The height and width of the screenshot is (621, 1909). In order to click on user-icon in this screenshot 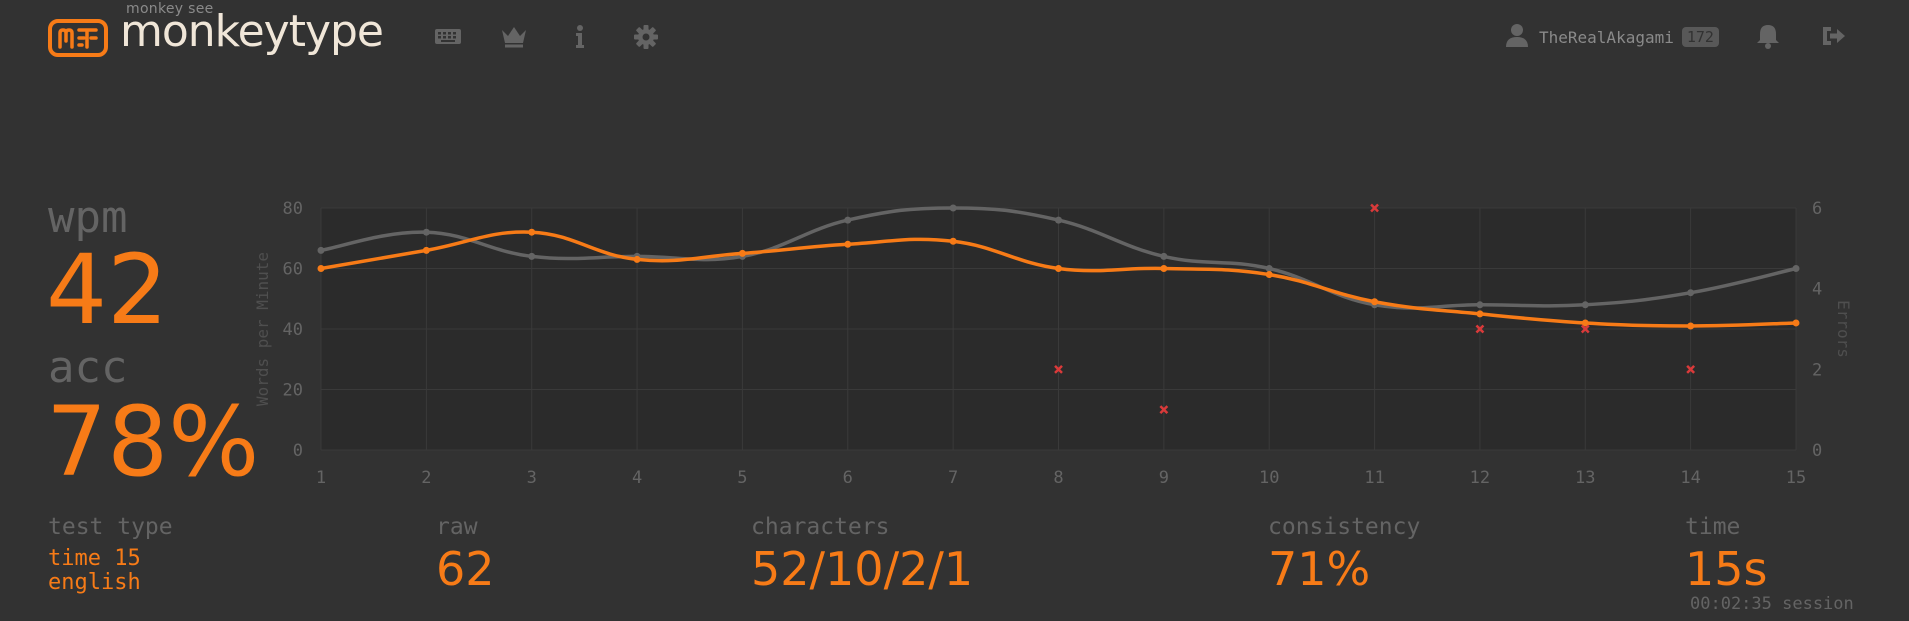, I will do `click(1517, 37)`.